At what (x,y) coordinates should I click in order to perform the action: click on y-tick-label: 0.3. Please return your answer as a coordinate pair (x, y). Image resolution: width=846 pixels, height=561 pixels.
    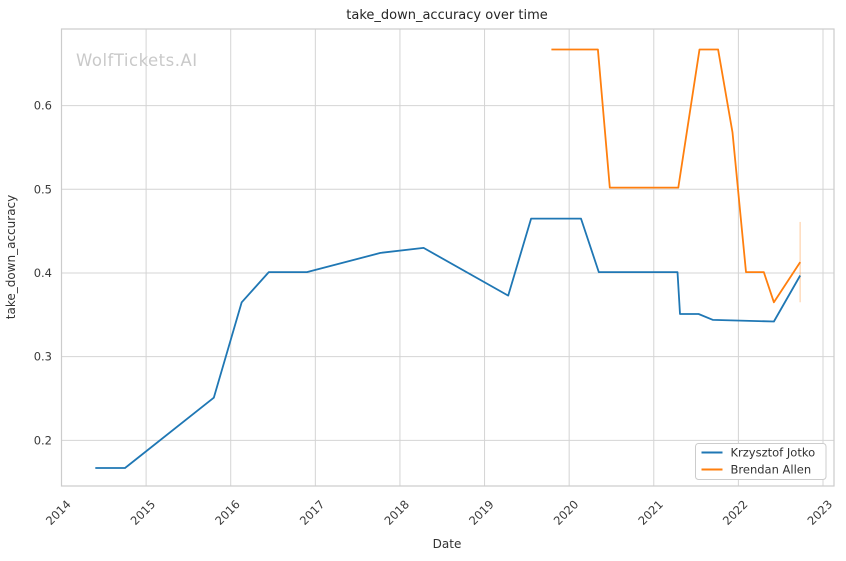
    Looking at the image, I should click on (43, 357).